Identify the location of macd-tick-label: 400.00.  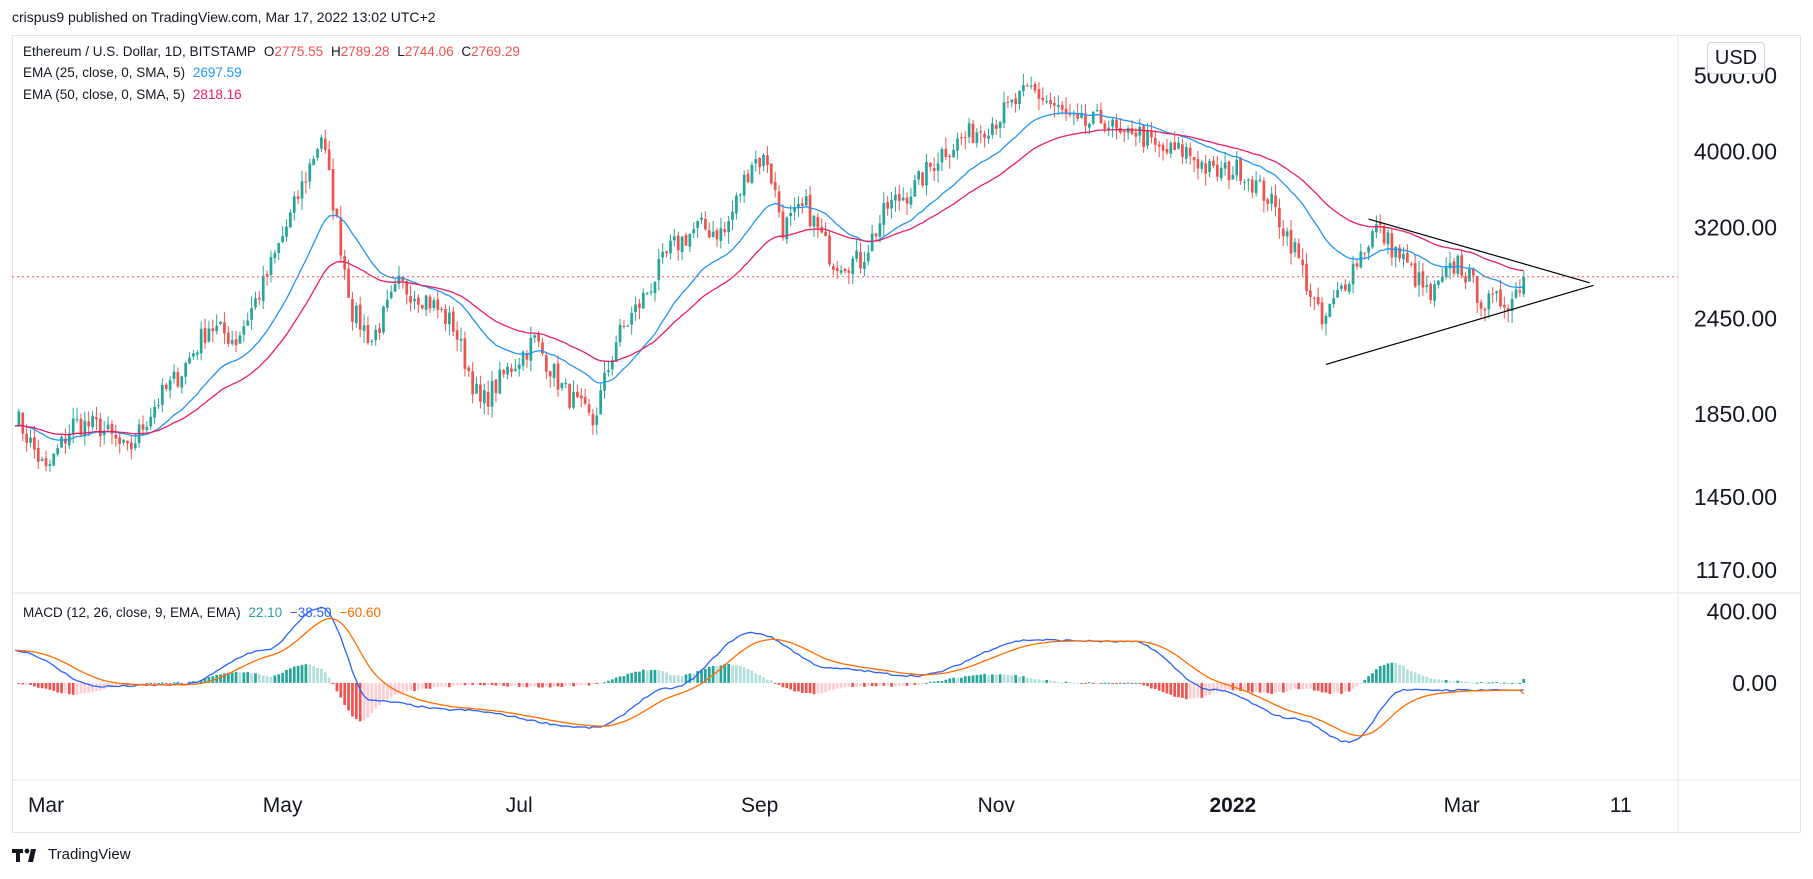
(1742, 611).